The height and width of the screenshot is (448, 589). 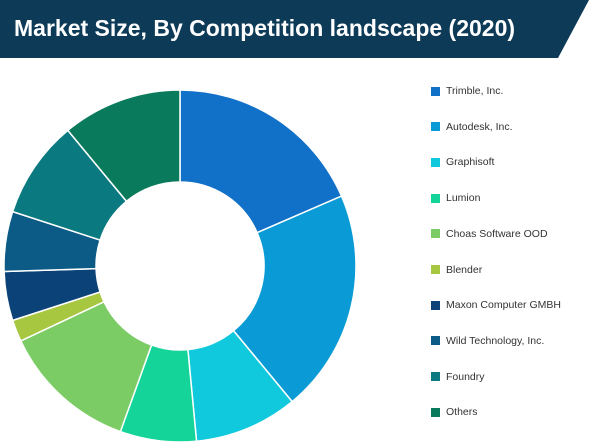 I want to click on legend-label: Others, so click(x=462, y=412).